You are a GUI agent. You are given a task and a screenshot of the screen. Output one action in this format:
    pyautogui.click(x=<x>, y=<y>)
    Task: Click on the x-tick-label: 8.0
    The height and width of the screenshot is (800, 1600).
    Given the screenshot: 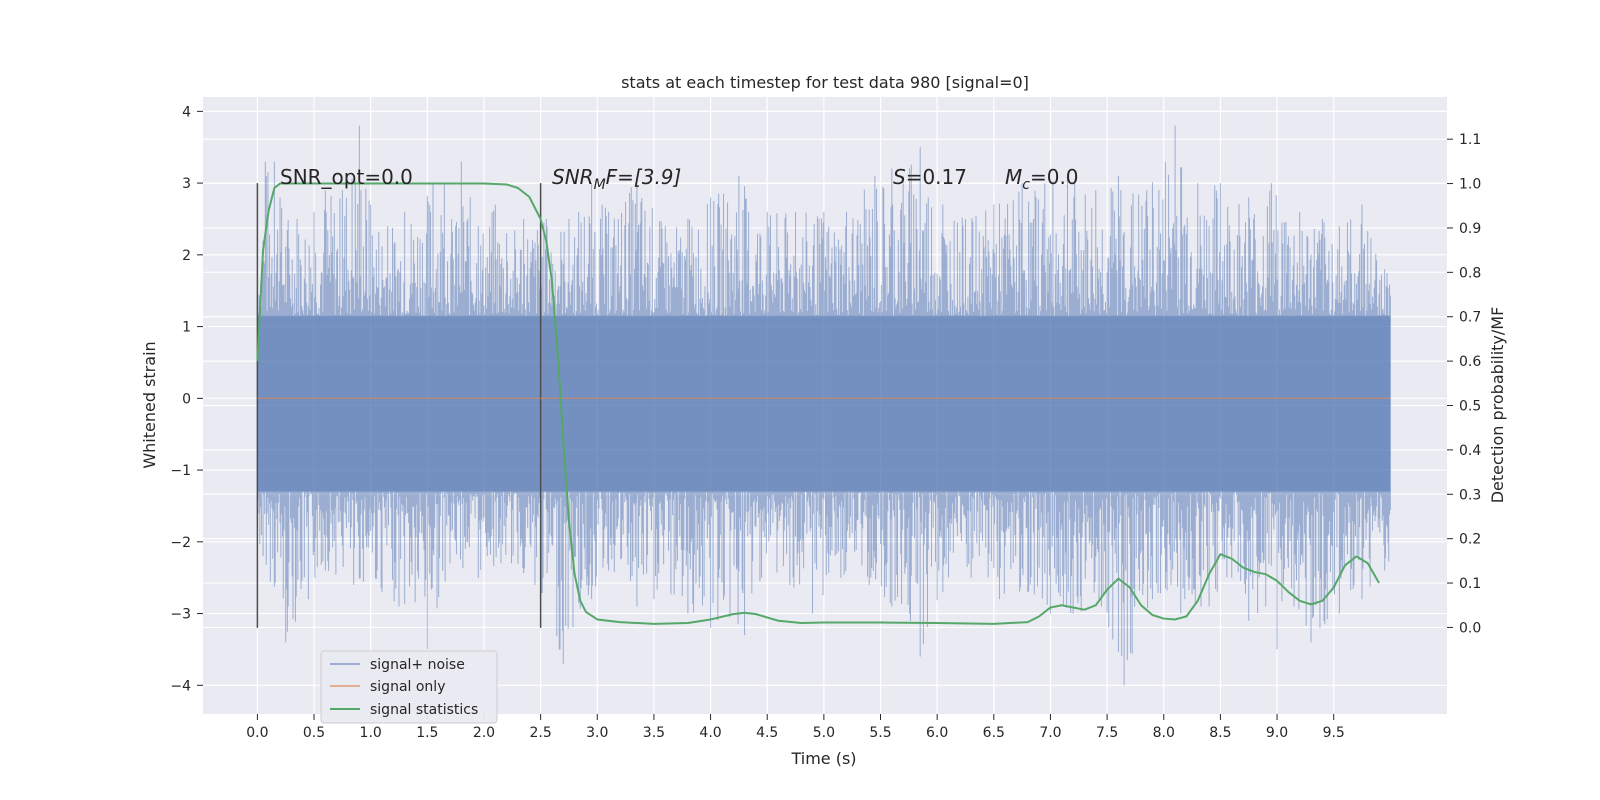 What is the action you would take?
    pyautogui.click(x=1164, y=733)
    